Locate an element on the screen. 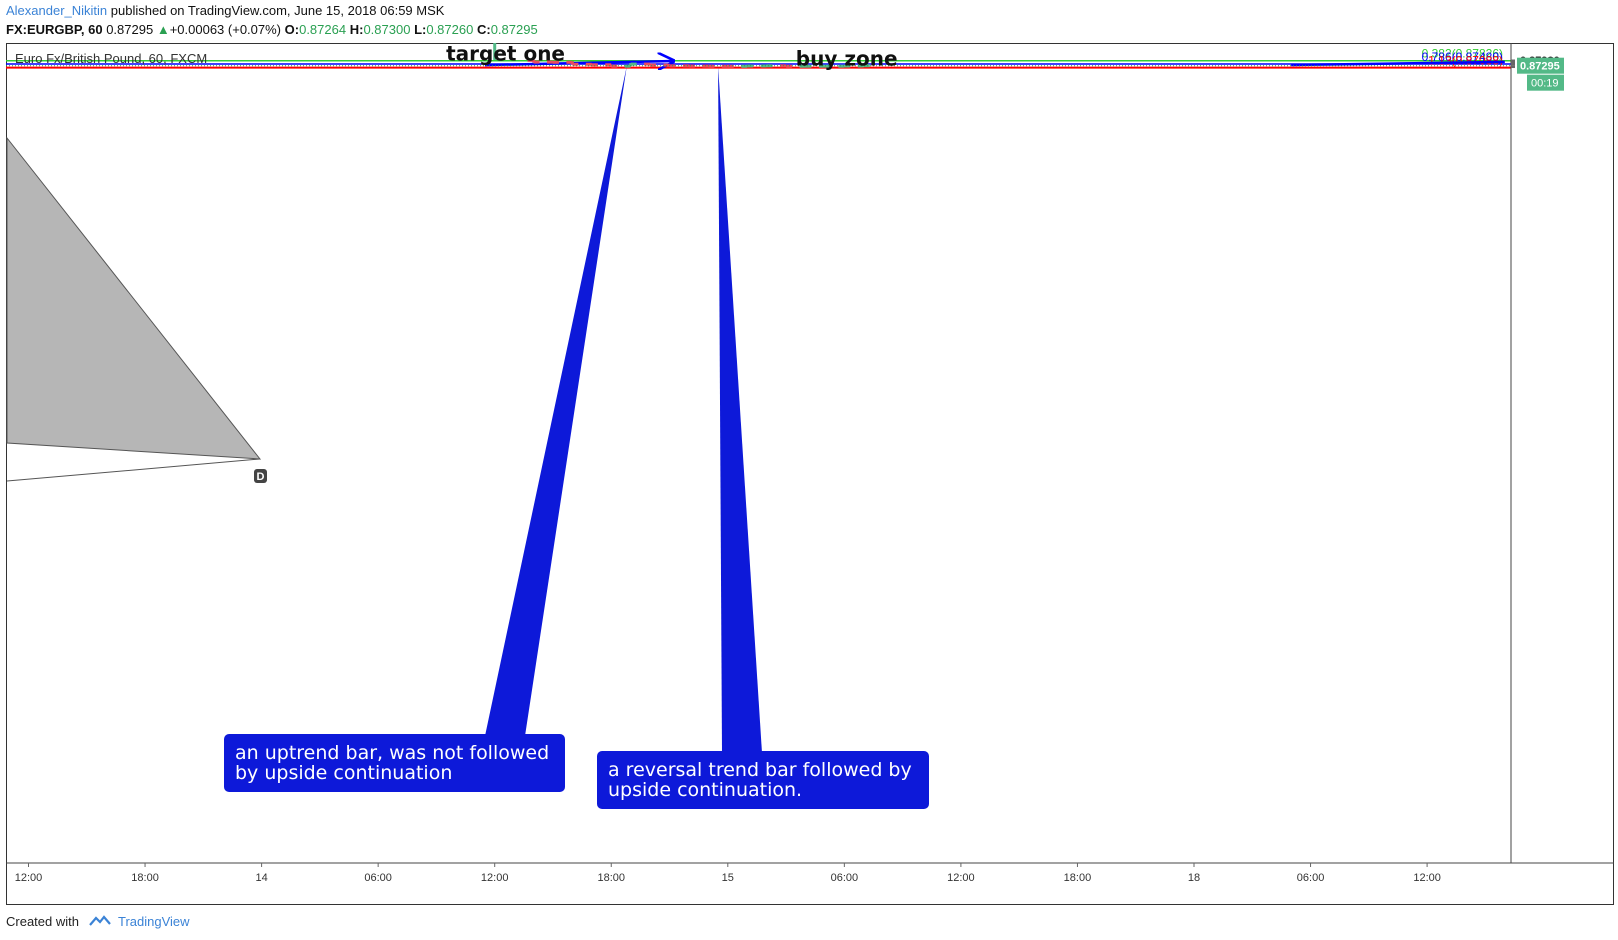 Image resolution: width=1618 pixels, height=940 pixels. fib-level-label: 1.13(0.87088) is located at coordinates (1465, 61).